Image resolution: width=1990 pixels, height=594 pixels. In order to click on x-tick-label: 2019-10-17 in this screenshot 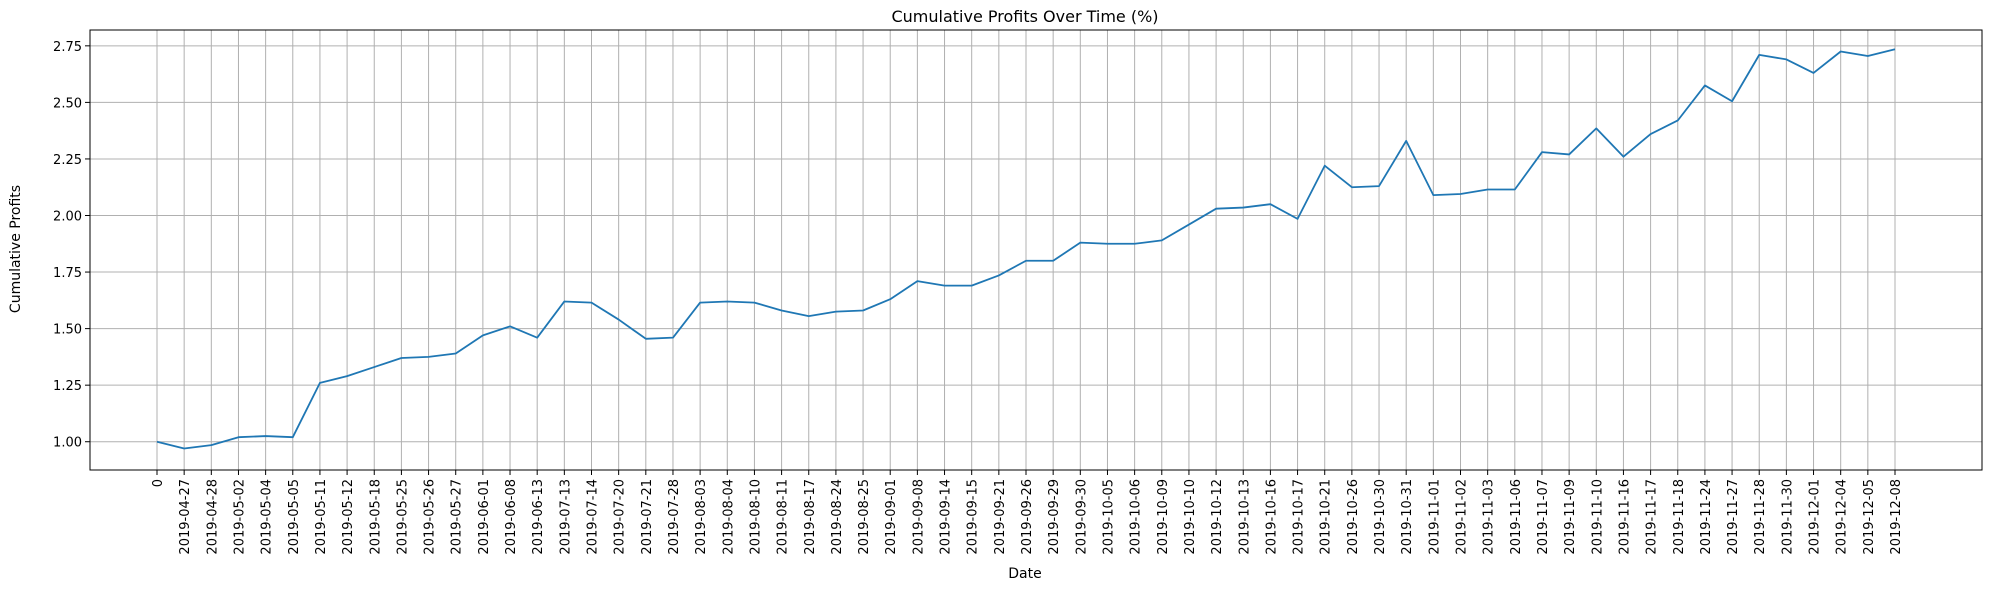, I will do `click(1299, 517)`.